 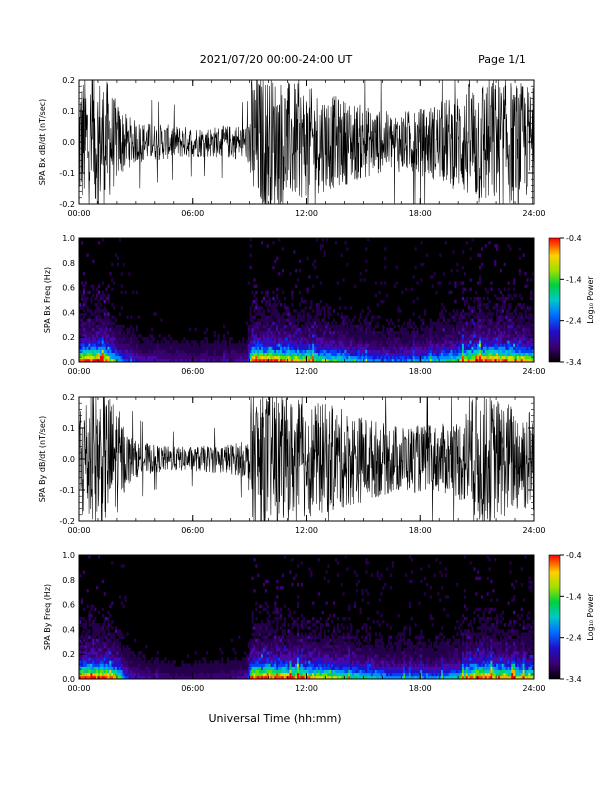 What do you see at coordinates (68, 337) in the screenshot?
I see `y-tick-label: 0.2` at bounding box center [68, 337].